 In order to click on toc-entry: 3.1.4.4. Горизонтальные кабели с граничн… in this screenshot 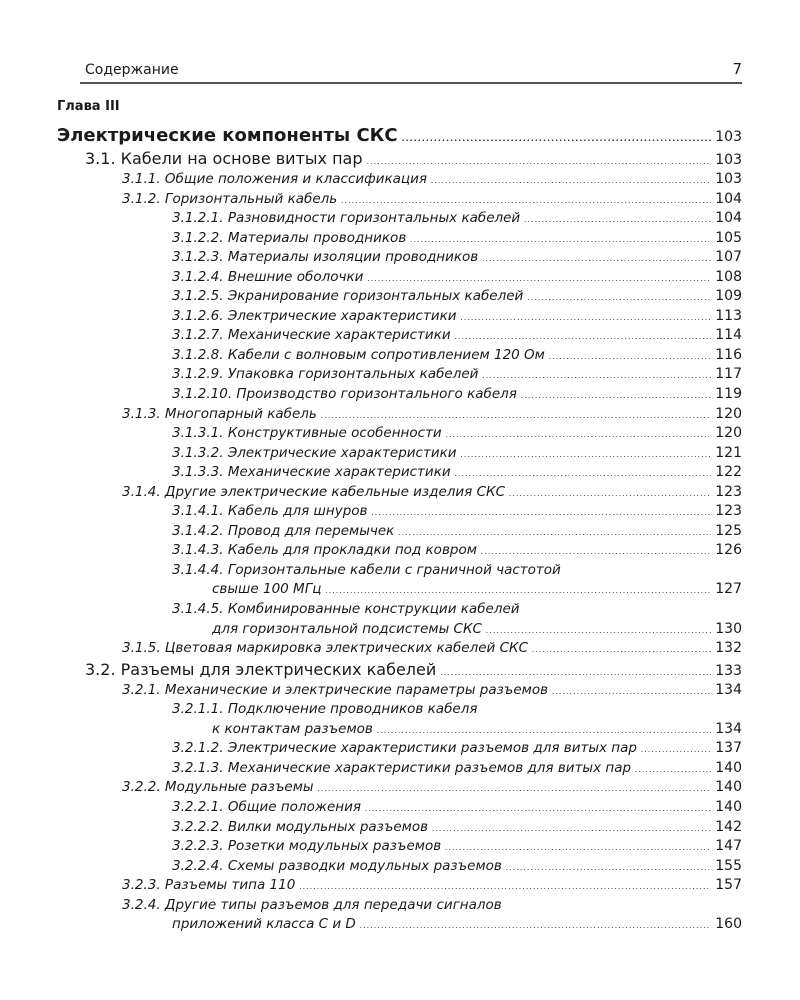, I will do `click(400, 571)`.